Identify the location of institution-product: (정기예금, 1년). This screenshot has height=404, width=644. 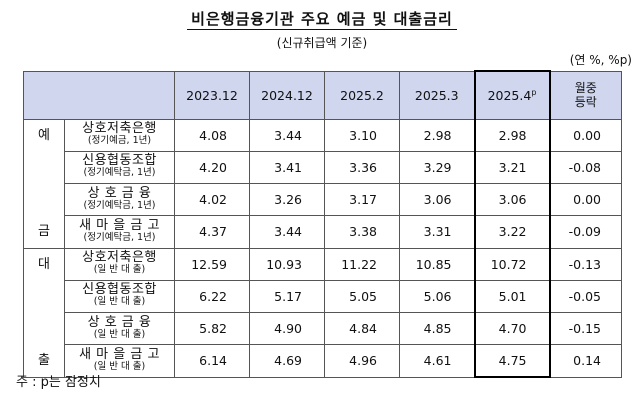
(119, 141).